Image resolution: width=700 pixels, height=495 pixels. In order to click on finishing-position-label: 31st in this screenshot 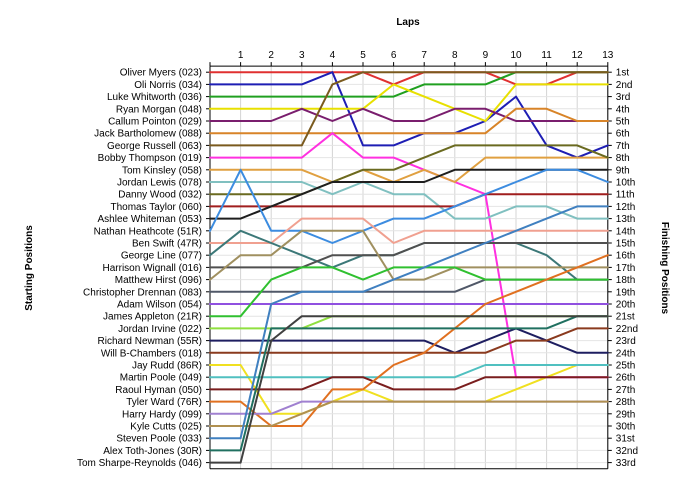, I will do `click(625, 439)`.